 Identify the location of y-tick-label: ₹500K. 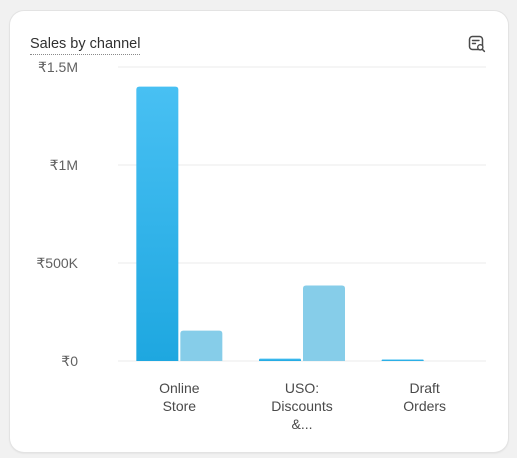
(57, 263).